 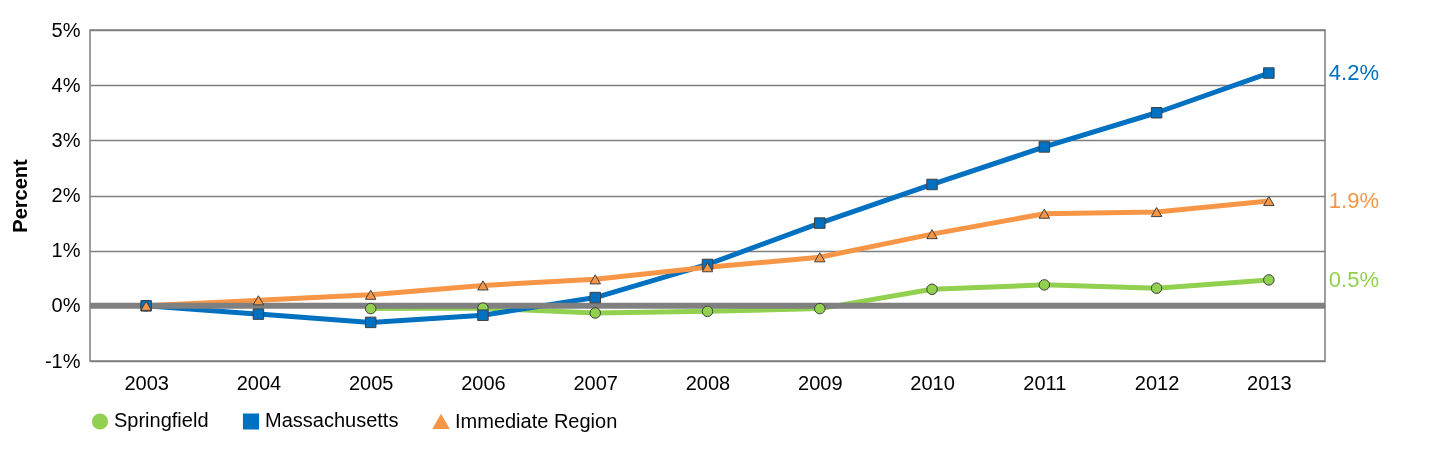 What do you see at coordinates (1045, 382) in the screenshot?
I see `x-tick-label: 2011` at bounding box center [1045, 382].